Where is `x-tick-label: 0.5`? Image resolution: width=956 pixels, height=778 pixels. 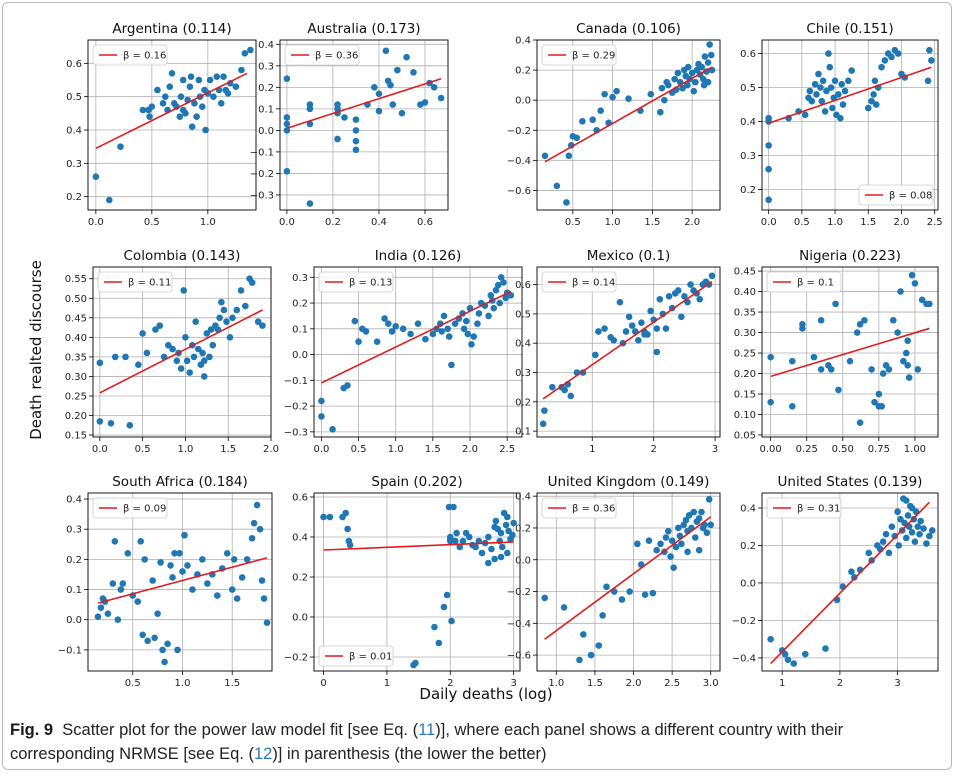 x-tick-label: 0.5 is located at coordinates (152, 222).